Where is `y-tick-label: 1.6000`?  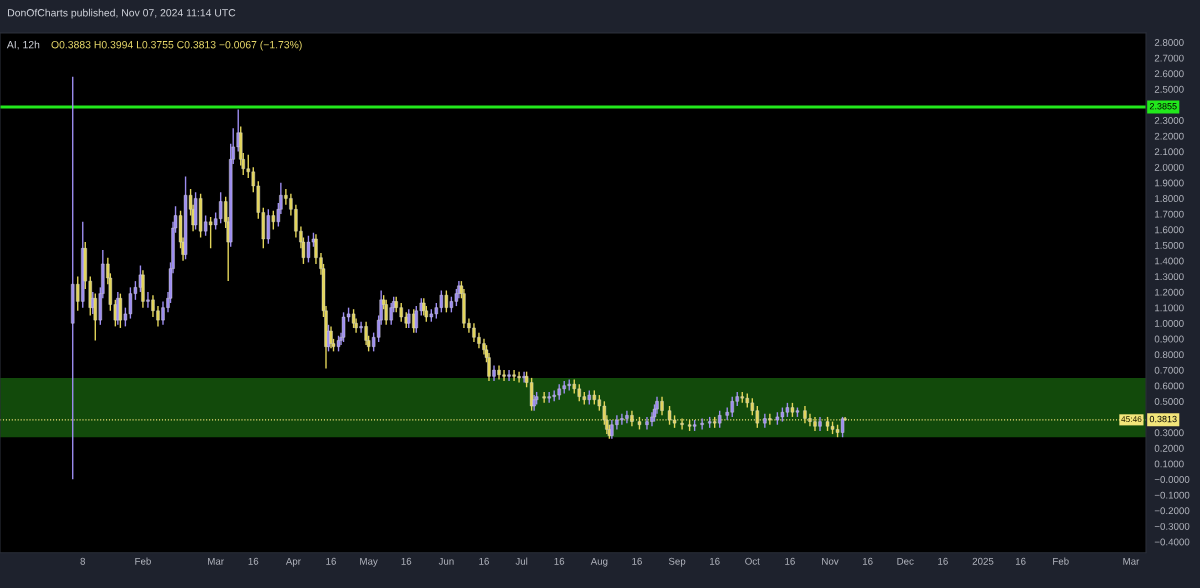 y-tick-label: 1.6000 is located at coordinates (1169, 230).